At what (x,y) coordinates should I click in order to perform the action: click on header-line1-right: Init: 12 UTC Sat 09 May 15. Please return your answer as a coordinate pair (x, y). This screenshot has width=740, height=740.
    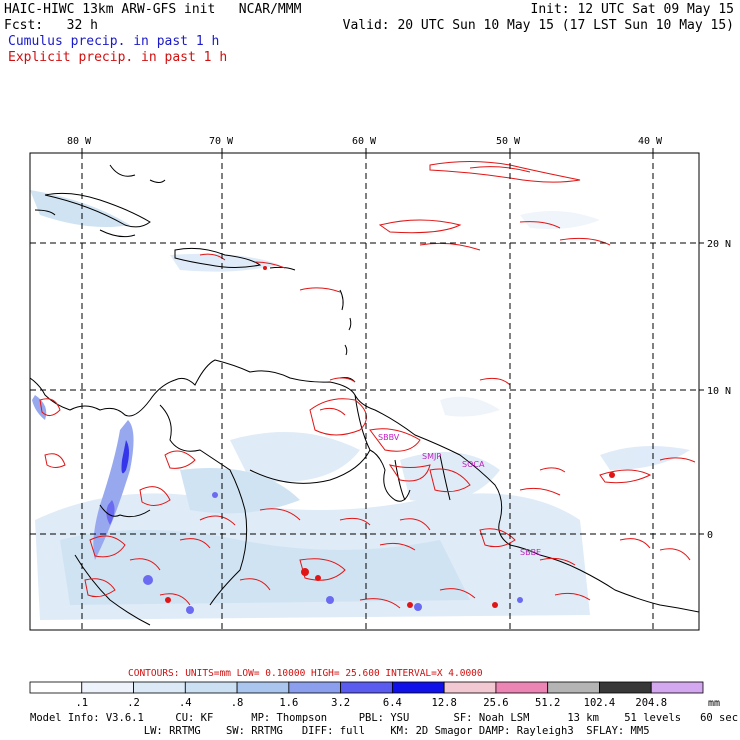
    Looking at the image, I should click on (632, 9).